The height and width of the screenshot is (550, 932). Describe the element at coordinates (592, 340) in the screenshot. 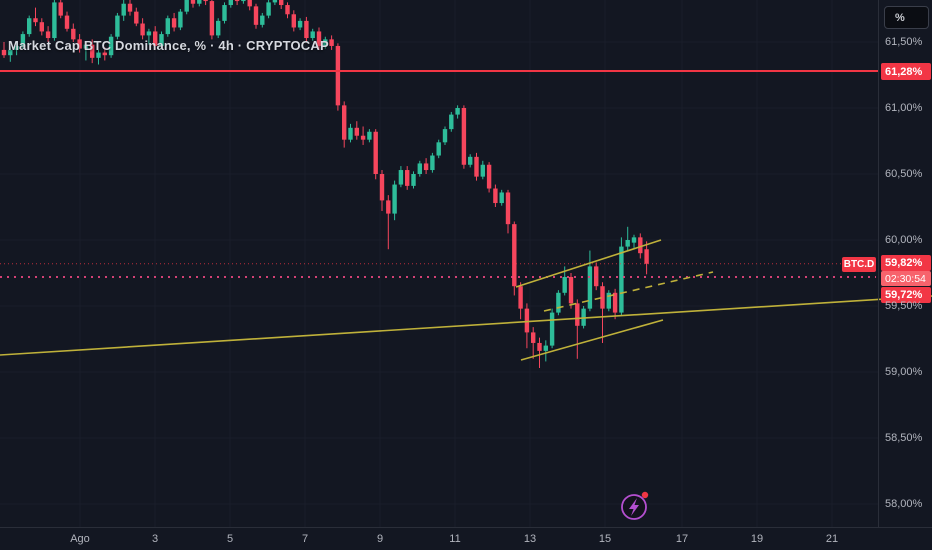

I see `trendline-flag-lower` at that location.